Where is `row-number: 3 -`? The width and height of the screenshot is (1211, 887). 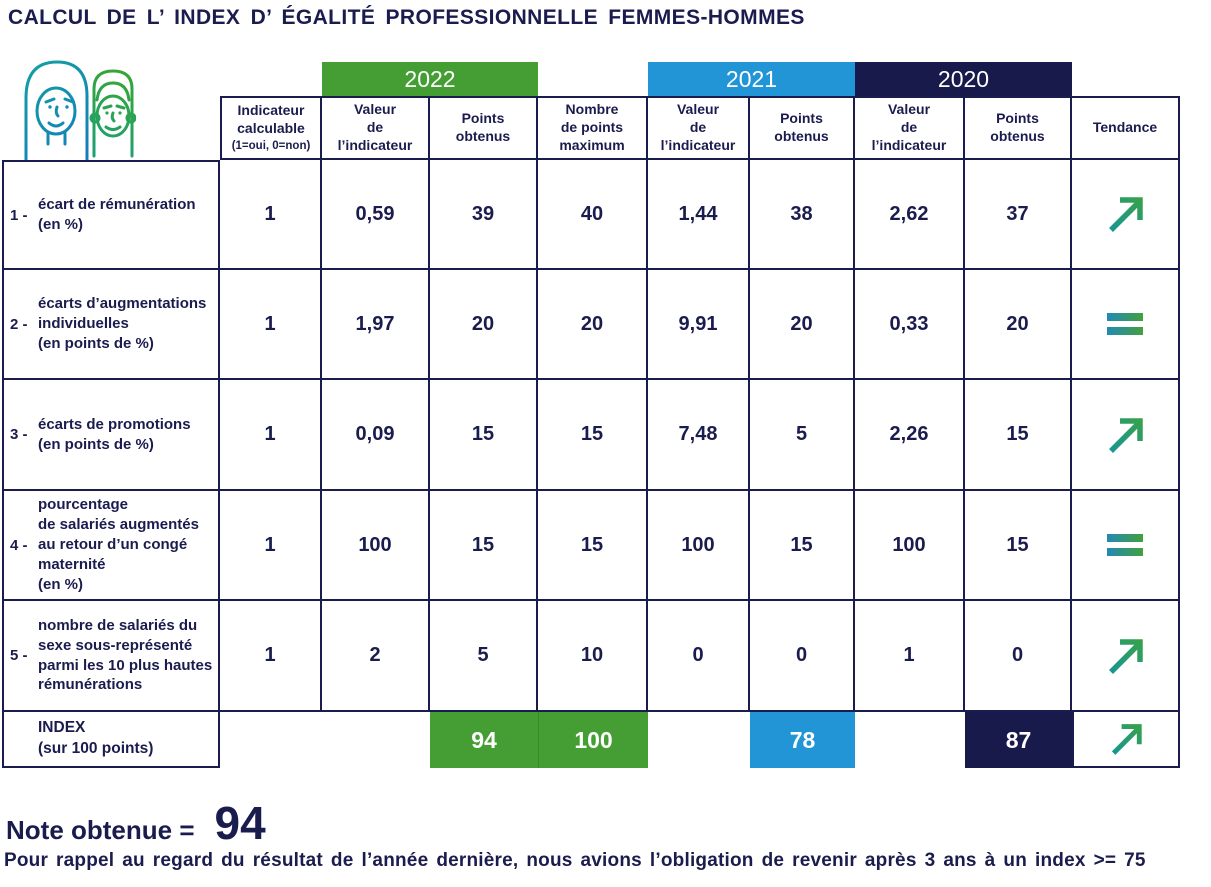
row-number: 3 - is located at coordinates (19, 434).